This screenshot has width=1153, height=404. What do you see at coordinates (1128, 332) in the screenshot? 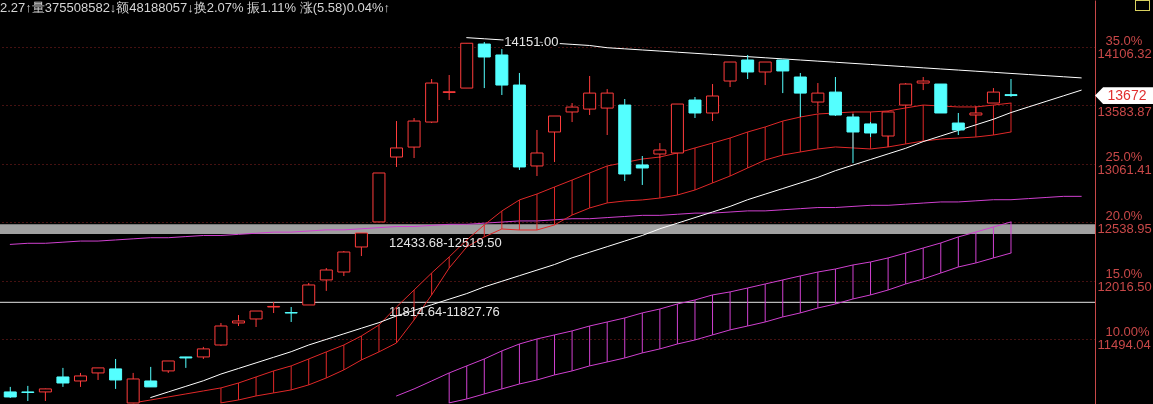
I see `y2-tick-label: 10.00%` at bounding box center [1128, 332].